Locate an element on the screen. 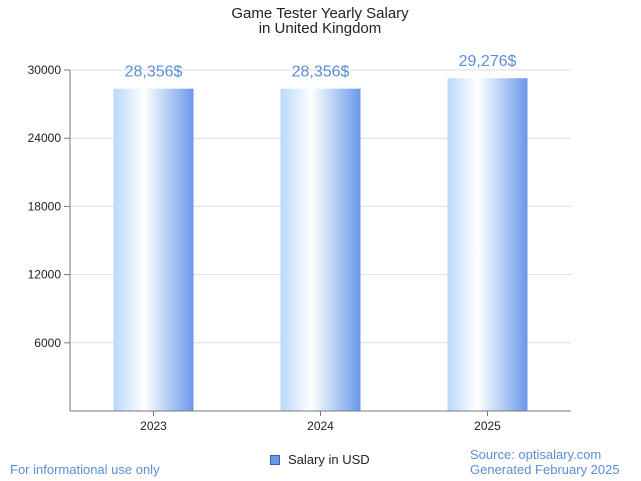 The height and width of the screenshot is (481, 641). disclaimer-text: For informational use only is located at coordinates (85, 469).